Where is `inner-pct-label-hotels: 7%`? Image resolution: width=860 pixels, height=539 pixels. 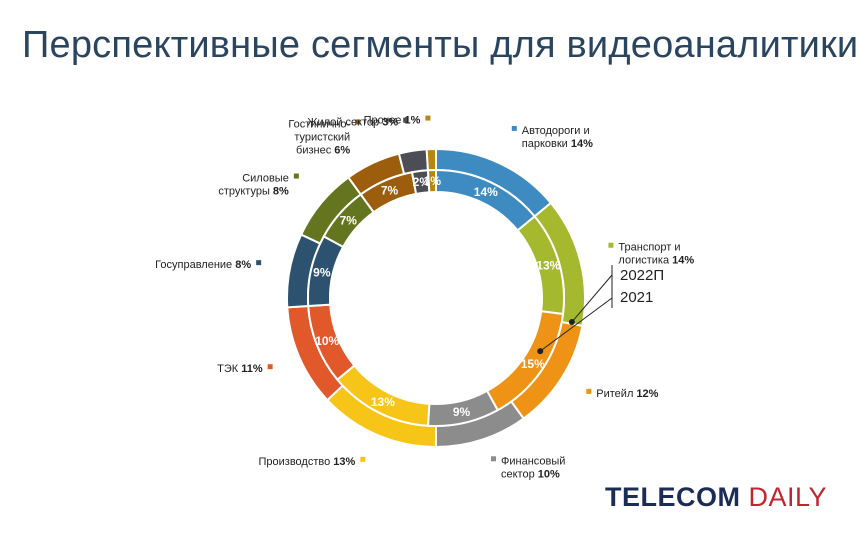 inner-pct-label-hotels: 7% is located at coordinates (390, 191).